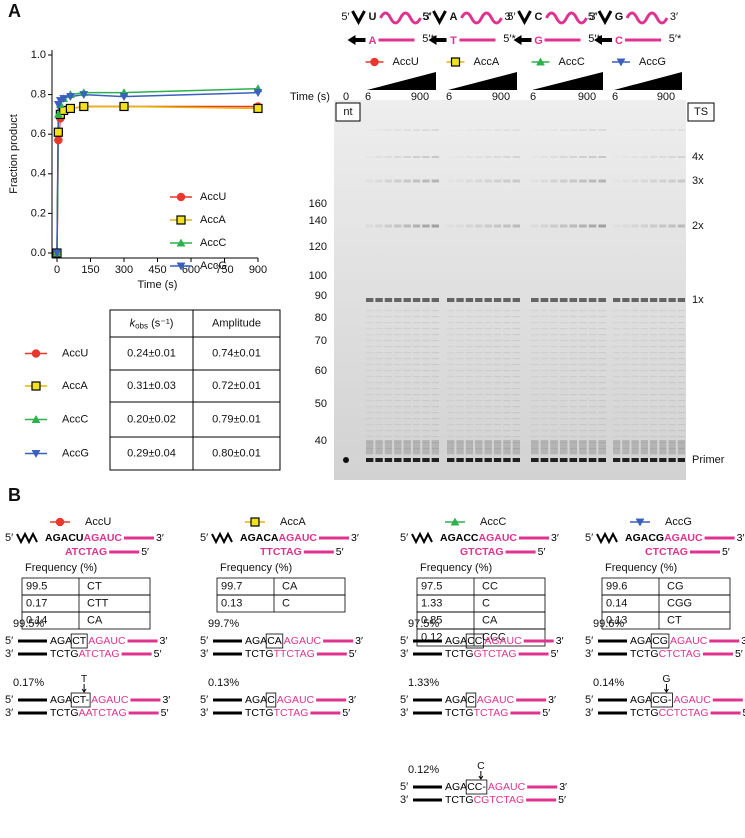  Describe the element at coordinates (453, 41) in the screenshot. I see `primer-nt: T` at that location.